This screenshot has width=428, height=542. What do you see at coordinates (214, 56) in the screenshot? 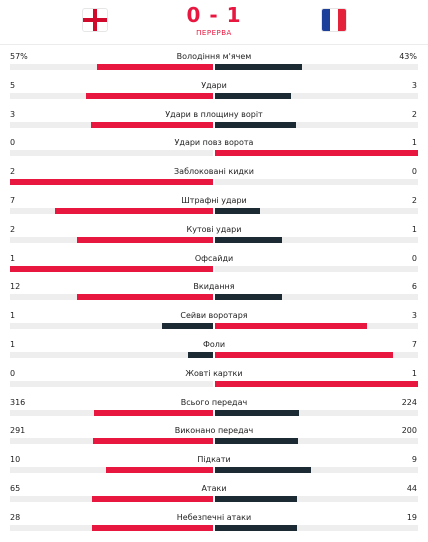
I see `stat-label: Володіння м'ячем` at bounding box center [214, 56].